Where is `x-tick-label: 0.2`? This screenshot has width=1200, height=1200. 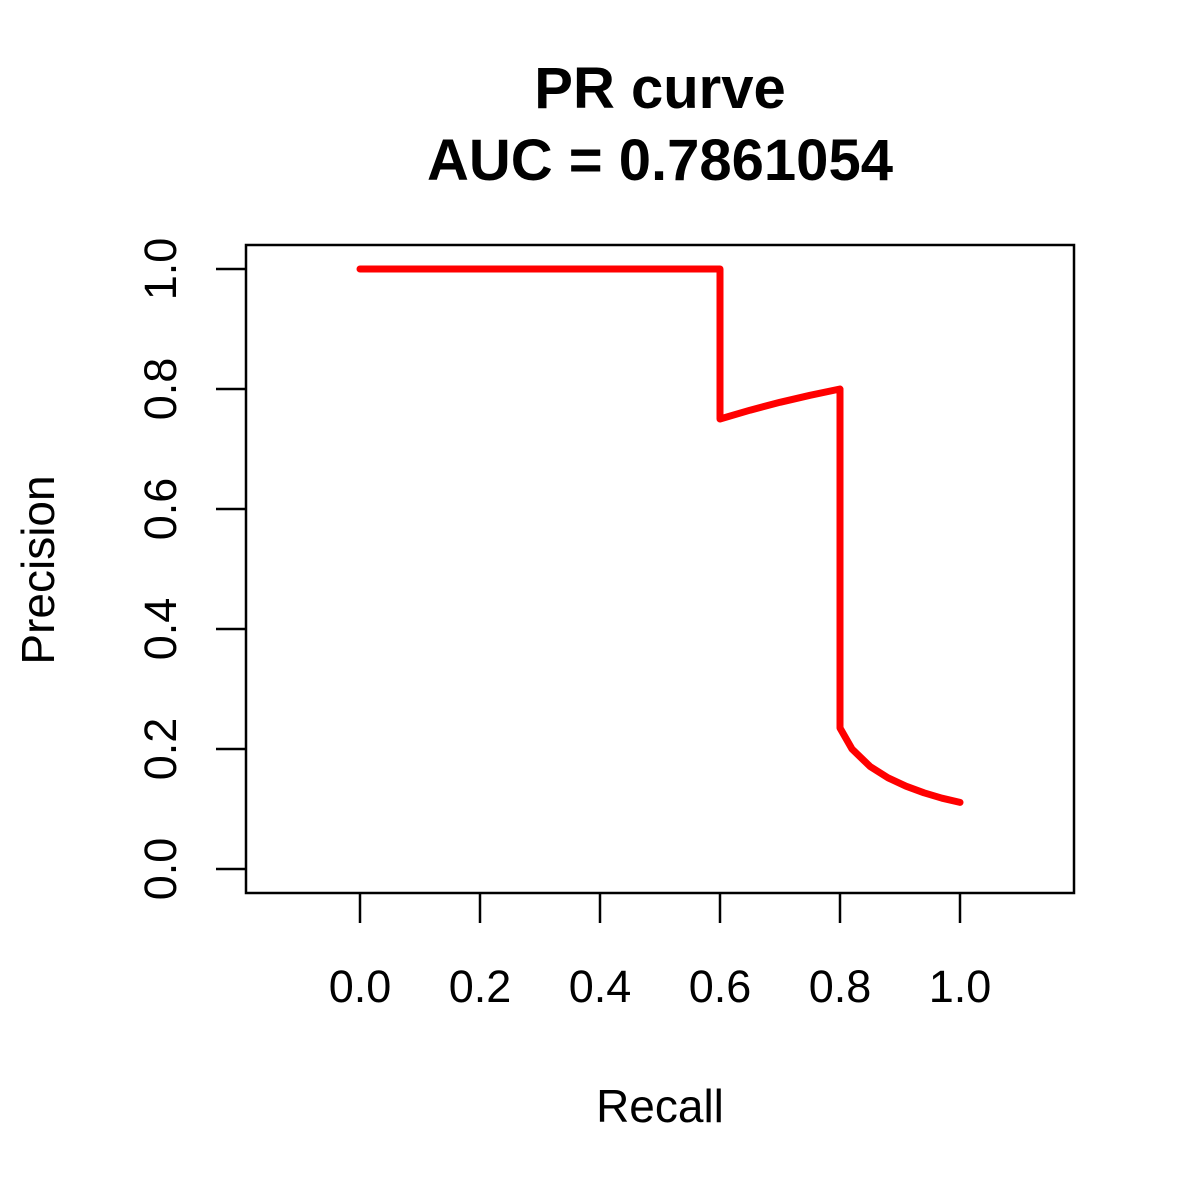
x-tick-label: 0.2 is located at coordinates (480, 986).